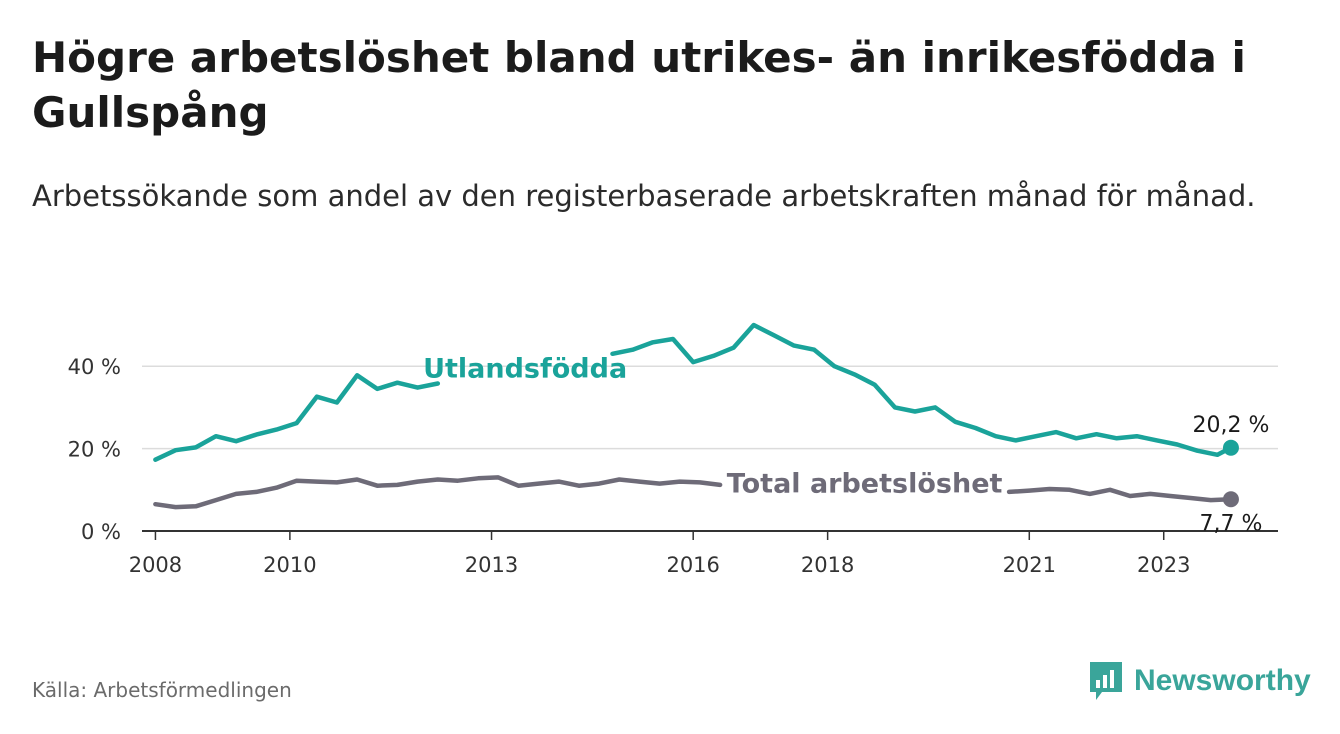 The height and width of the screenshot is (734, 1340). What do you see at coordinates (289, 565) in the screenshot?
I see `x-tick-label: 2010` at bounding box center [289, 565].